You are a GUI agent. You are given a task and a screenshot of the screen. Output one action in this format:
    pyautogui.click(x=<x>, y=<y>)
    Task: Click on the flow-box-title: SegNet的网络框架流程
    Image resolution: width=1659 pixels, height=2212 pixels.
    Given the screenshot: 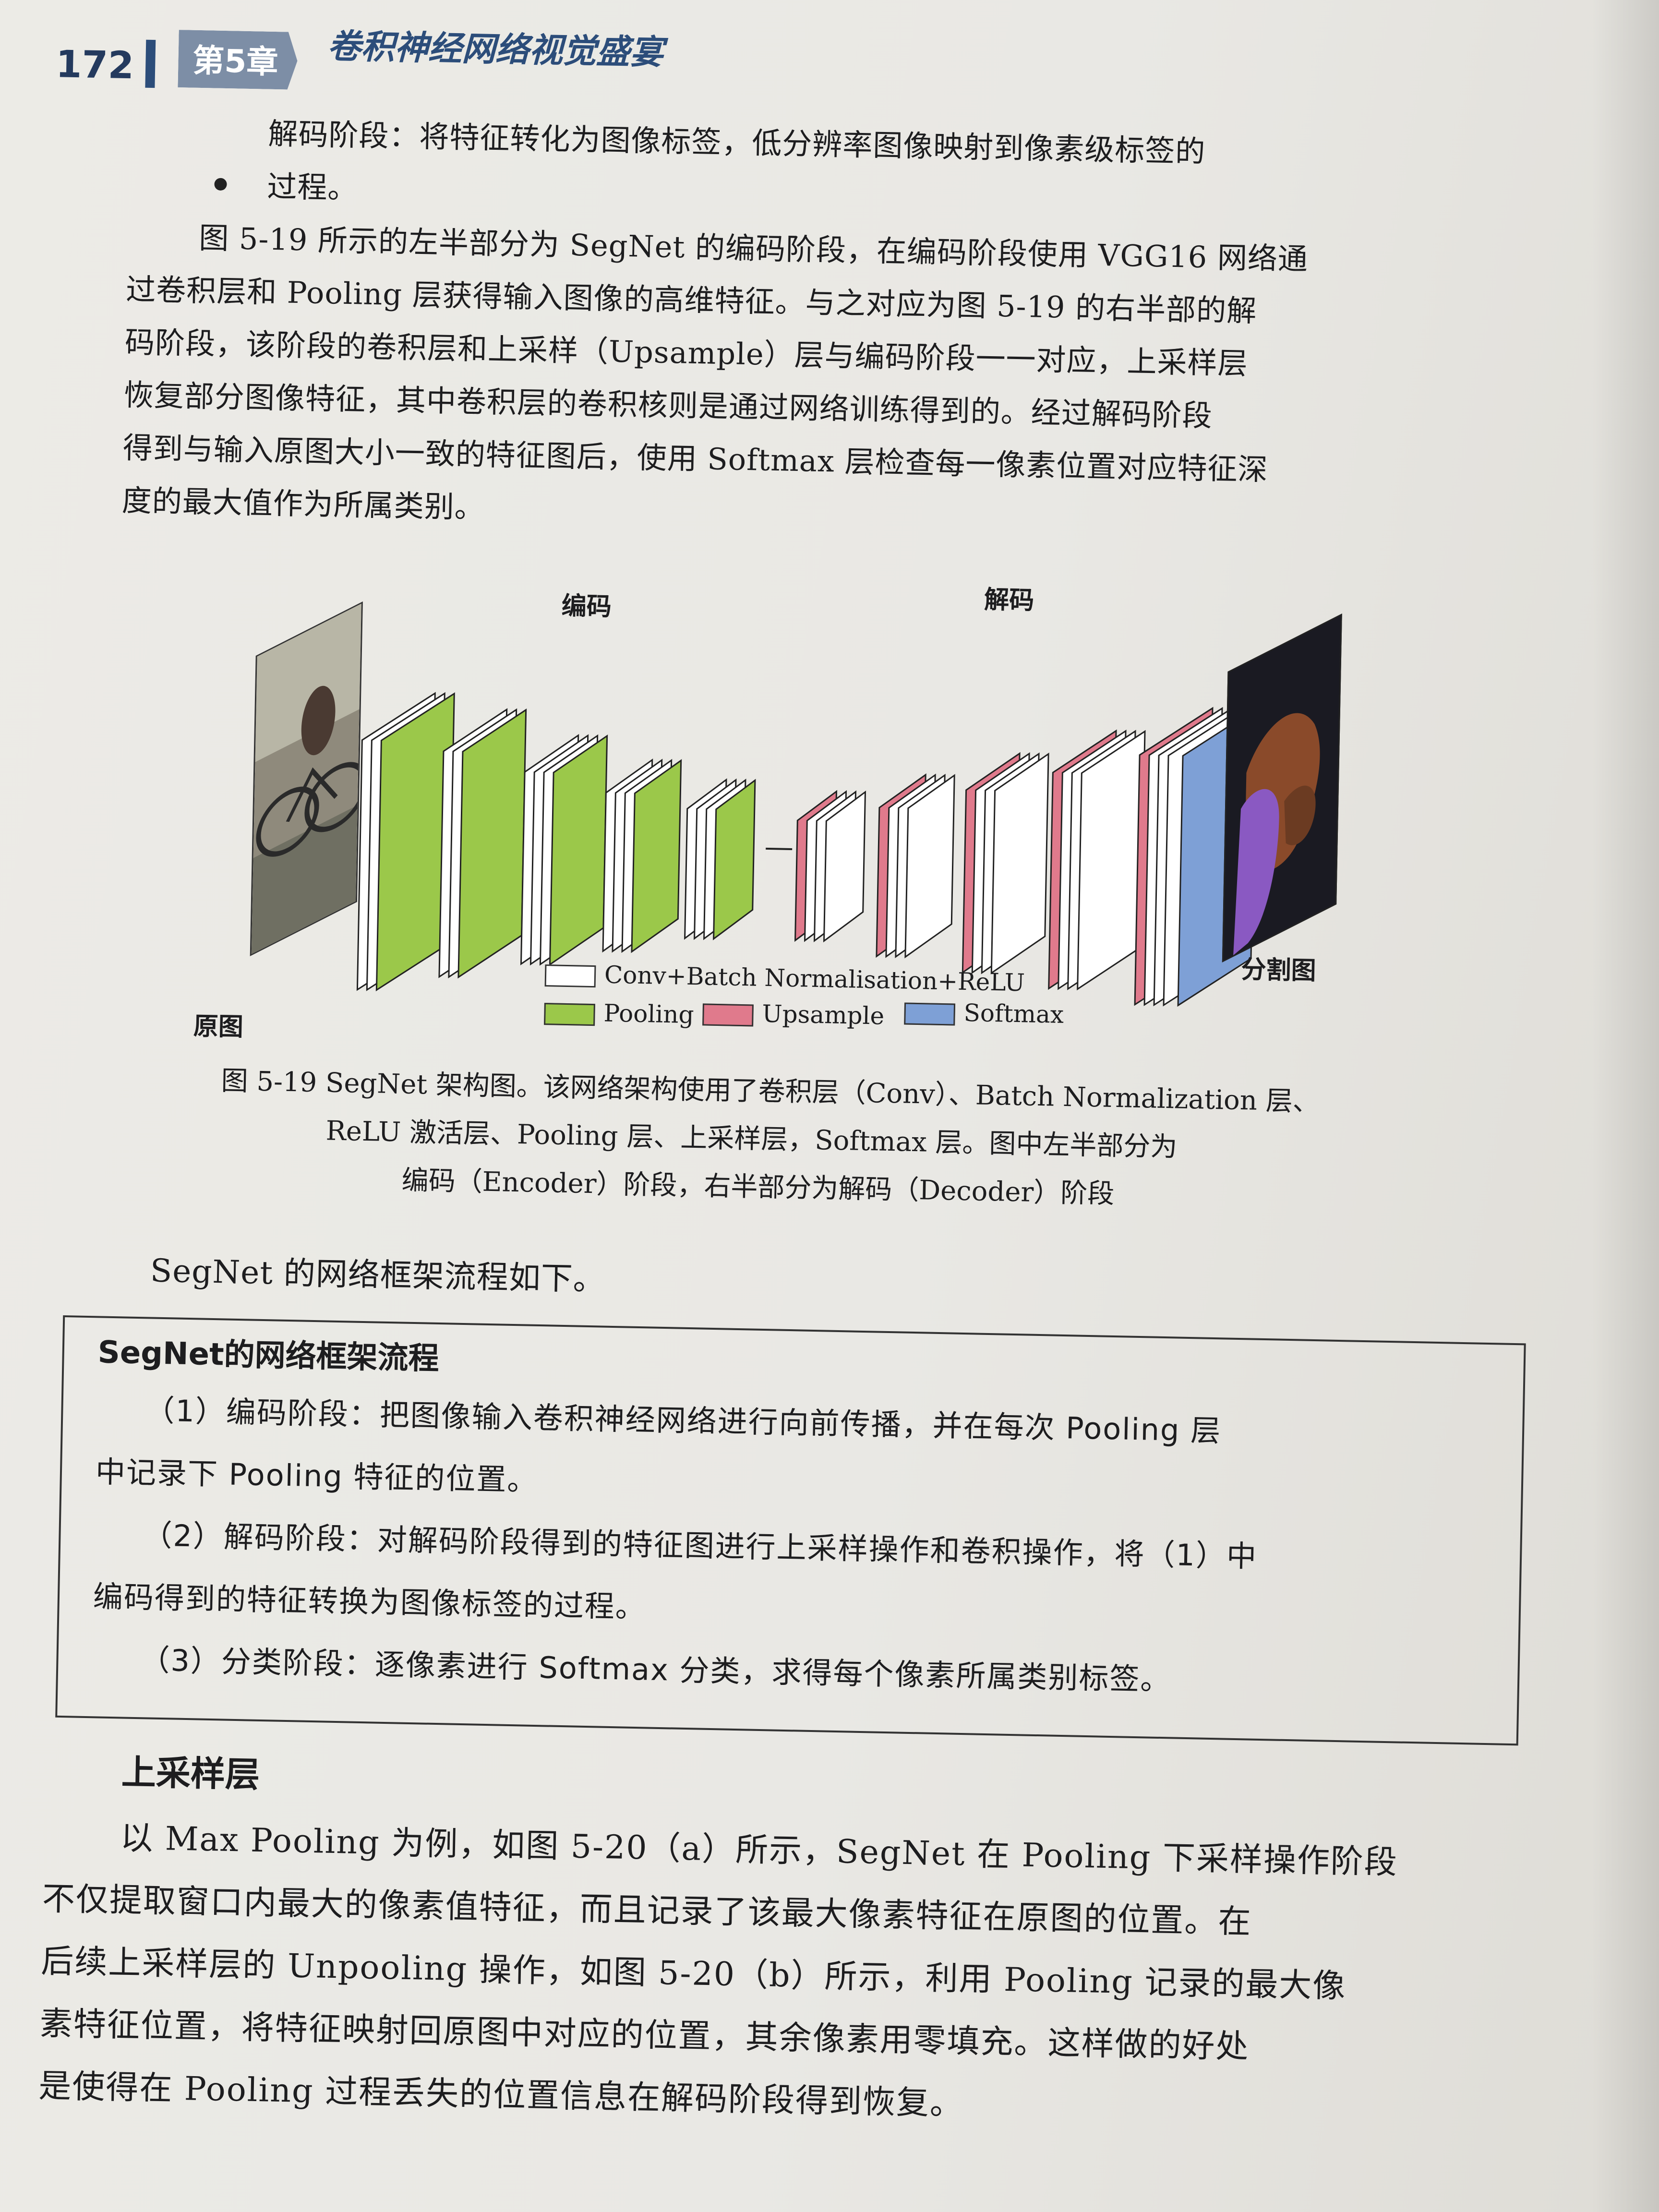 What is the action you would take?
    pyautogui.click(x=269, y=1355)
    